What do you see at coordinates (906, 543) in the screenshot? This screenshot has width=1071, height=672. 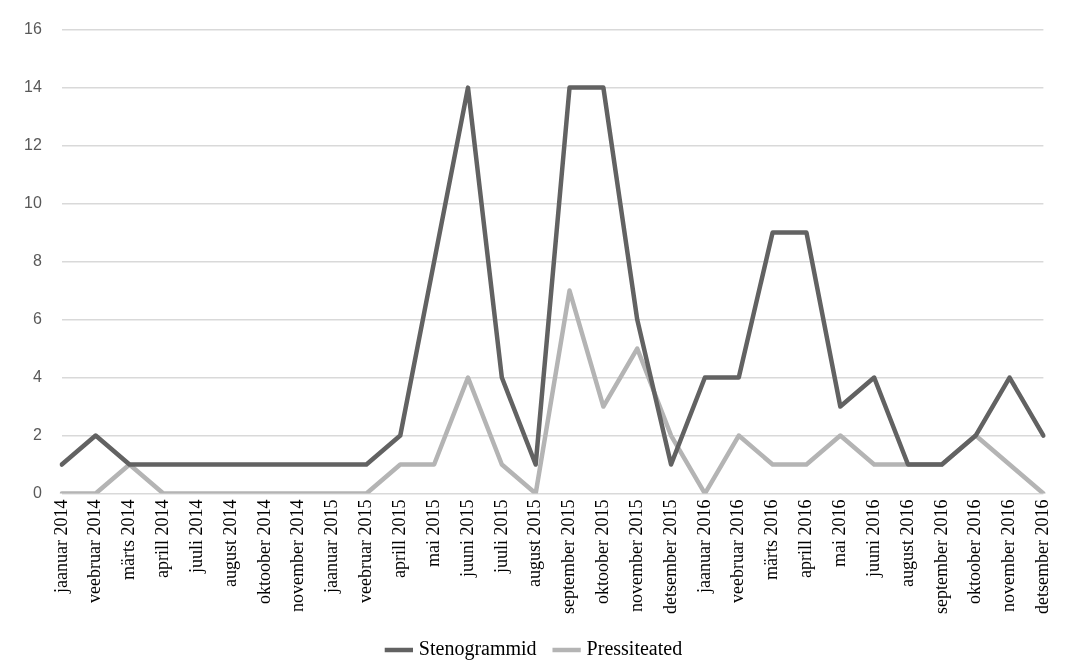 I see `x-tick-label: august 2016` at bounding box center [906, 543].